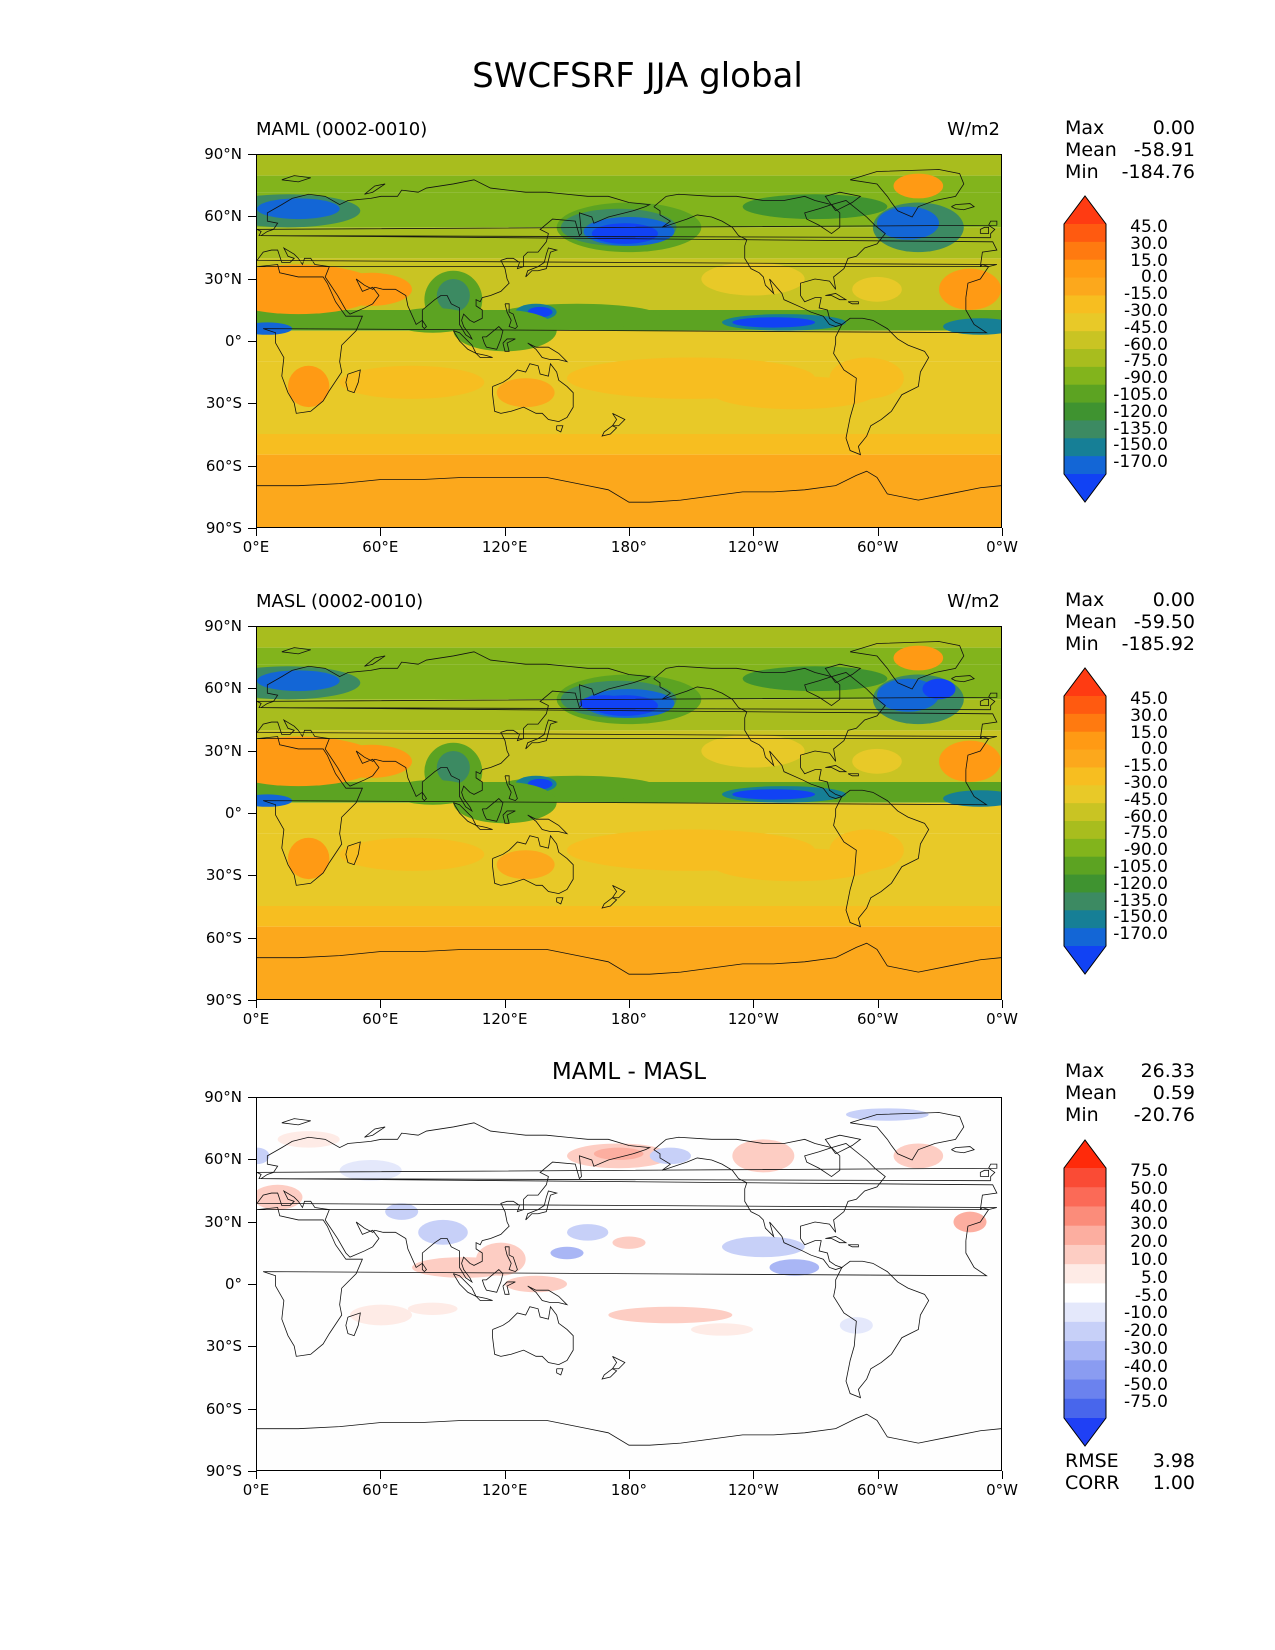 The width and height of the screenshot is (1275, 1650). What do you see at coordinates (753, 547) in the screenshot?
I see `lon-tick-label: 120°W` at bounding box center [753, 547].